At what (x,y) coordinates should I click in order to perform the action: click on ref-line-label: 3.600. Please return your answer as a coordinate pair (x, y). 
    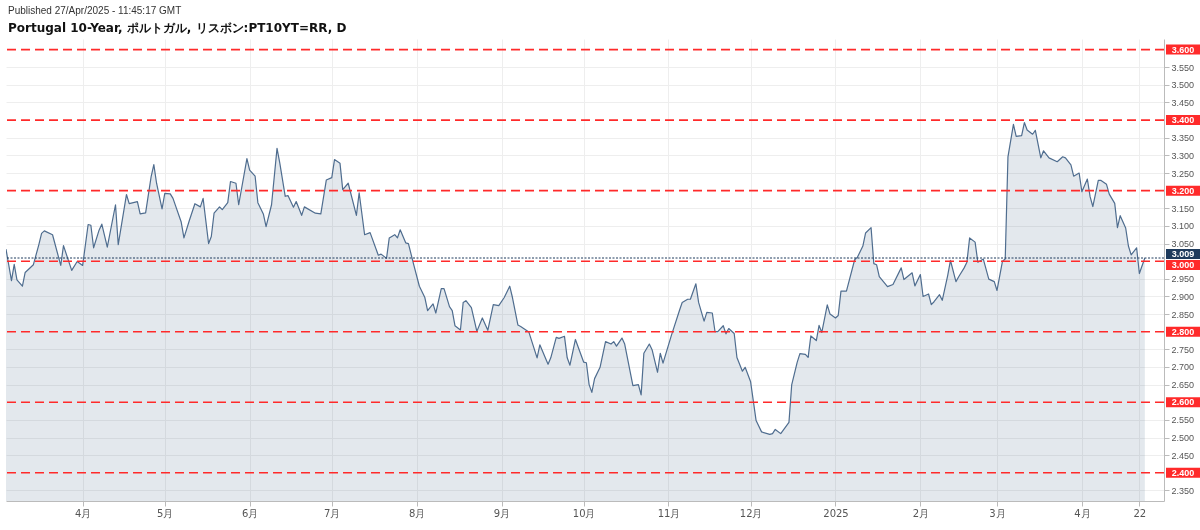
    Looking at the image, I should click on (1183, 49).